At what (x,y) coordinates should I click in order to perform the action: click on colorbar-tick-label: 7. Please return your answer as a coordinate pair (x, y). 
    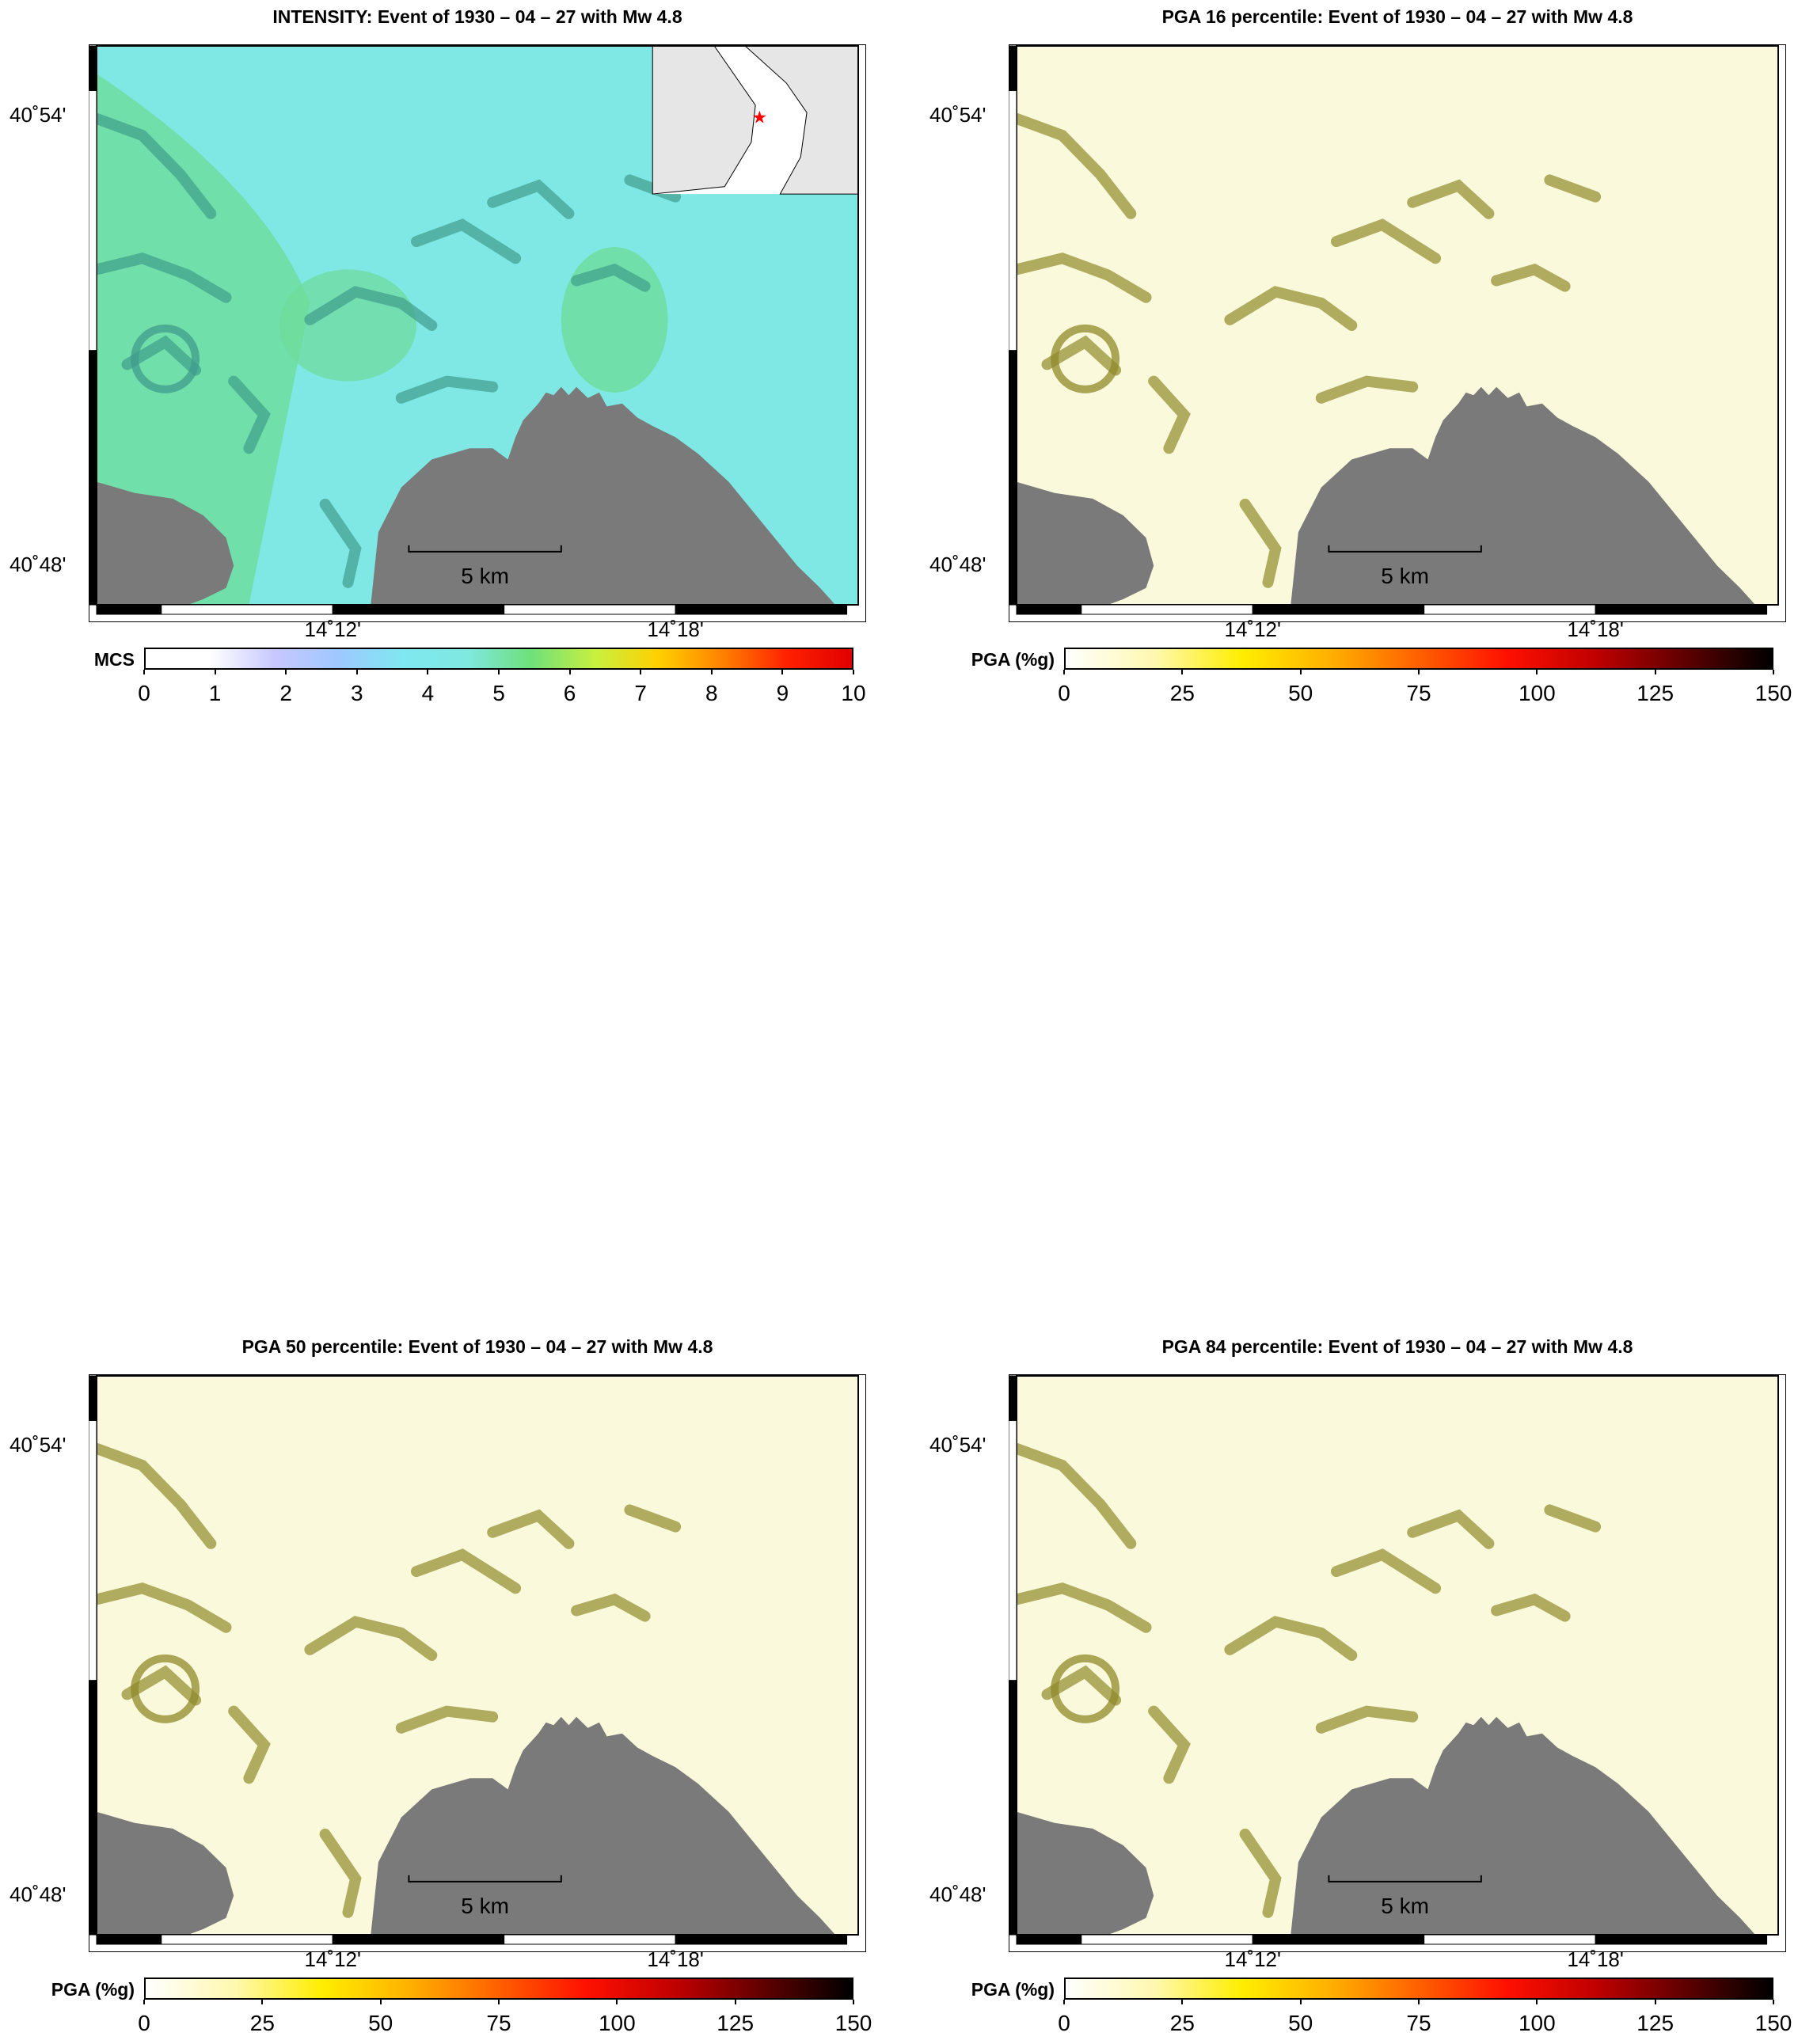
    Looking at the image, I should click on (640, 693).